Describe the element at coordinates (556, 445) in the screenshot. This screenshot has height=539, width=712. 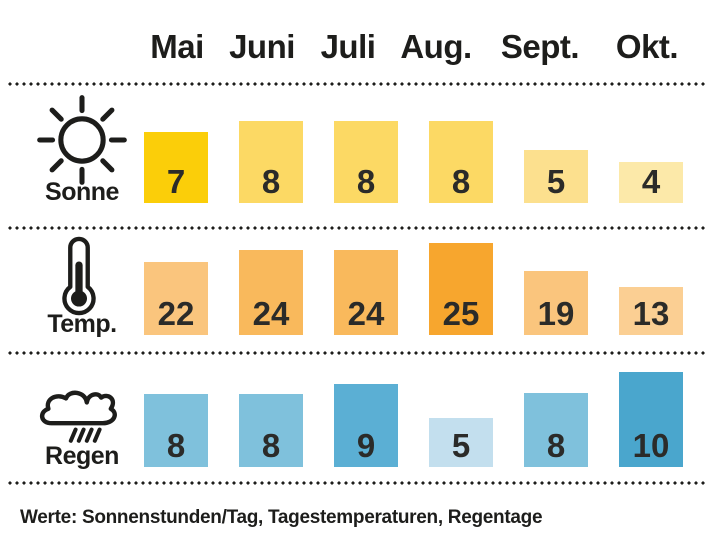
I see `bar-value-regen-sept: 8` at that location.